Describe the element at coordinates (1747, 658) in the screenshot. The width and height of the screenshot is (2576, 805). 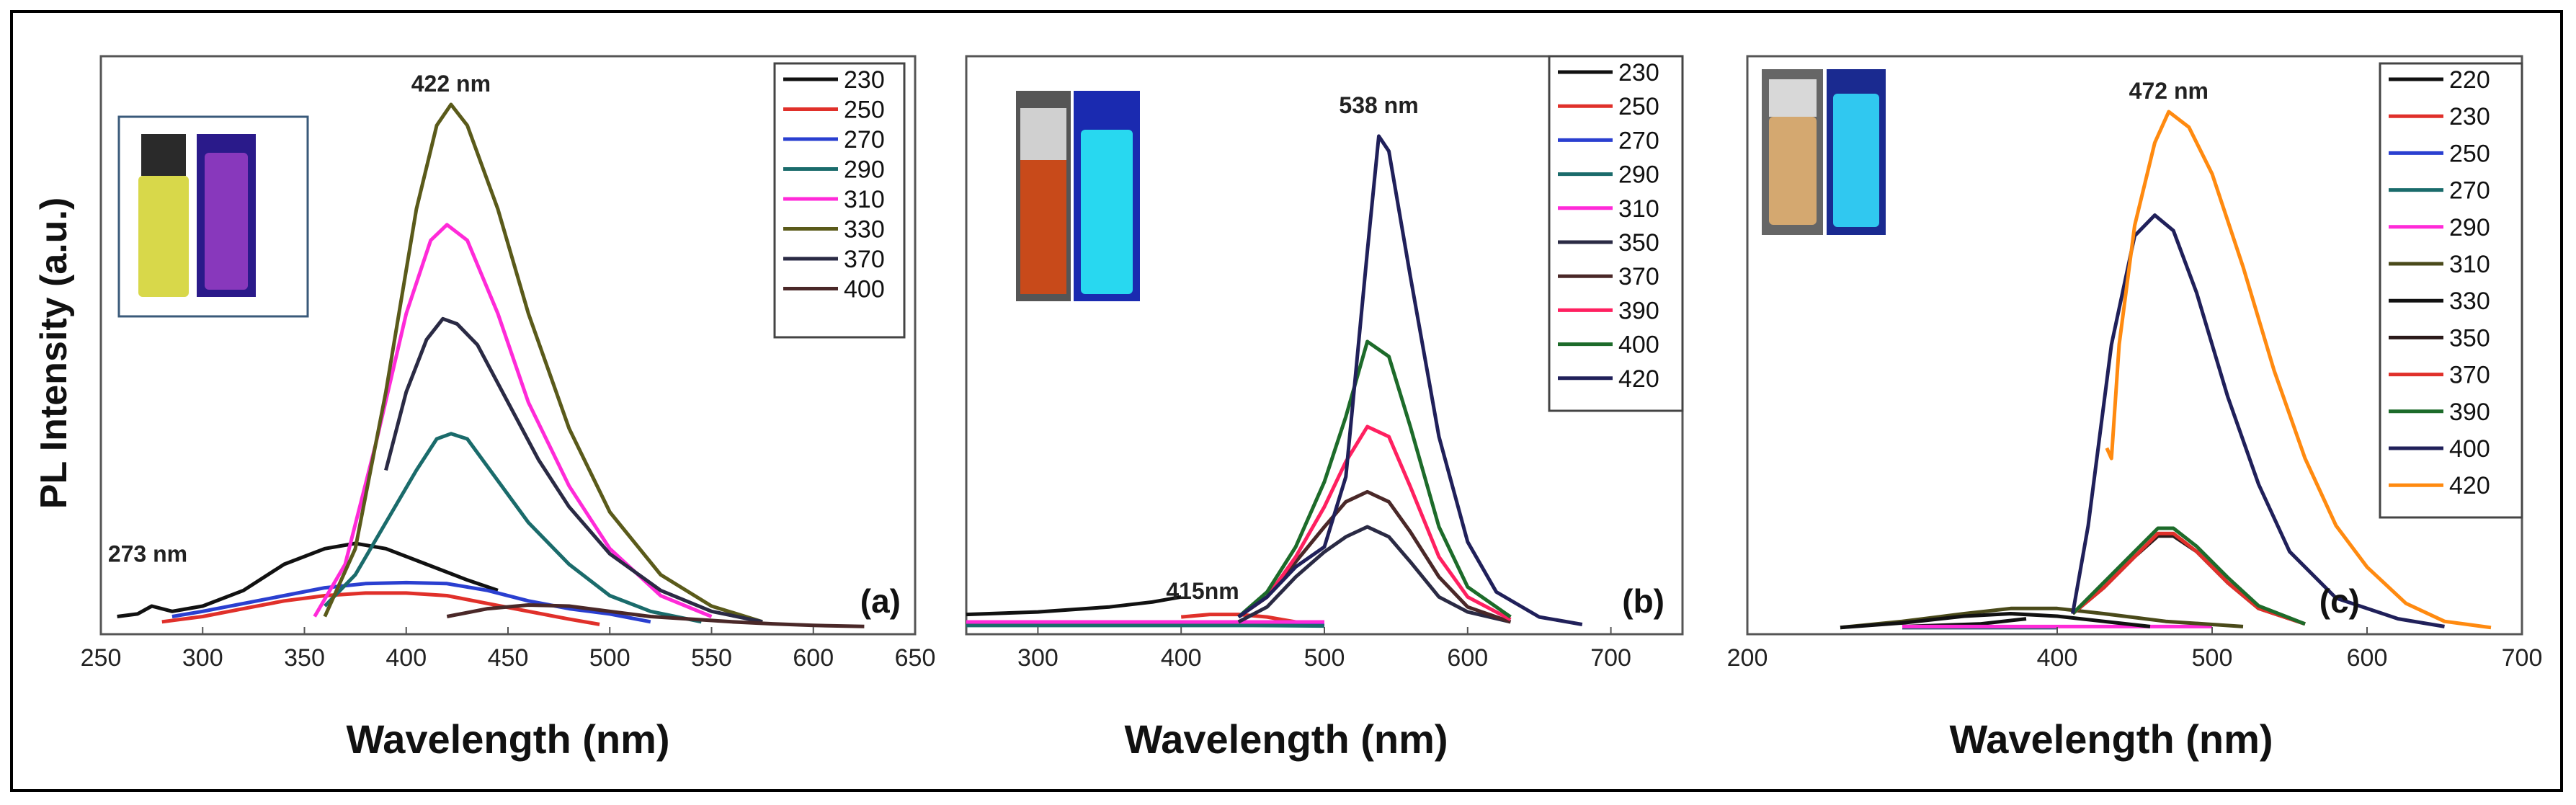
I see `x-tick-label: 200` at that location.